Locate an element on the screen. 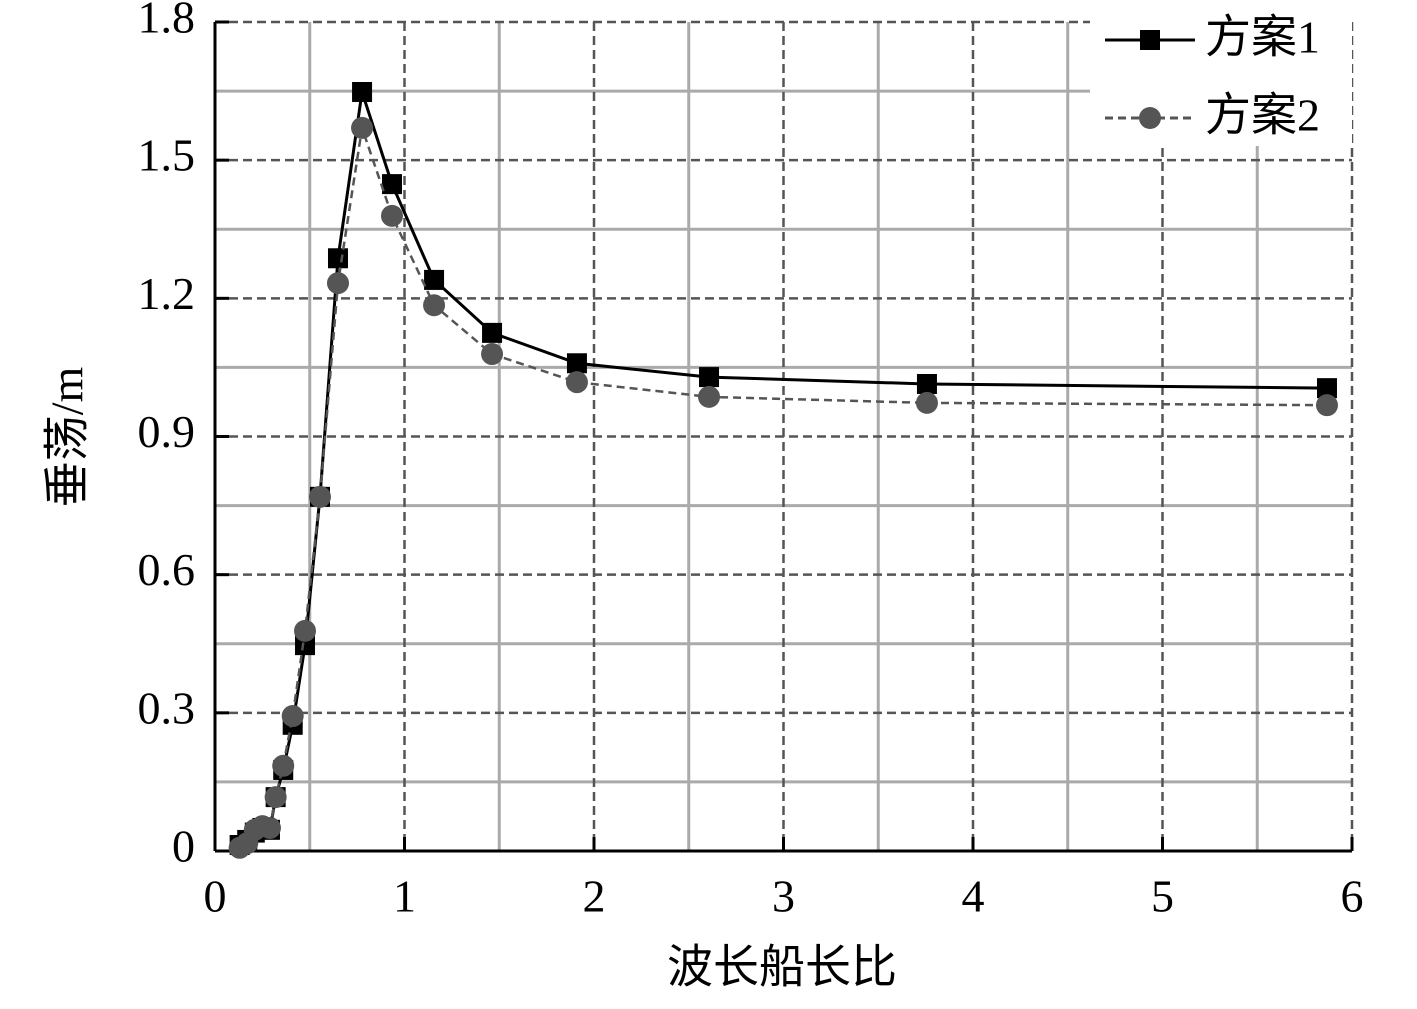  y-tick-label: 0 is located at coordinates (183, 846).